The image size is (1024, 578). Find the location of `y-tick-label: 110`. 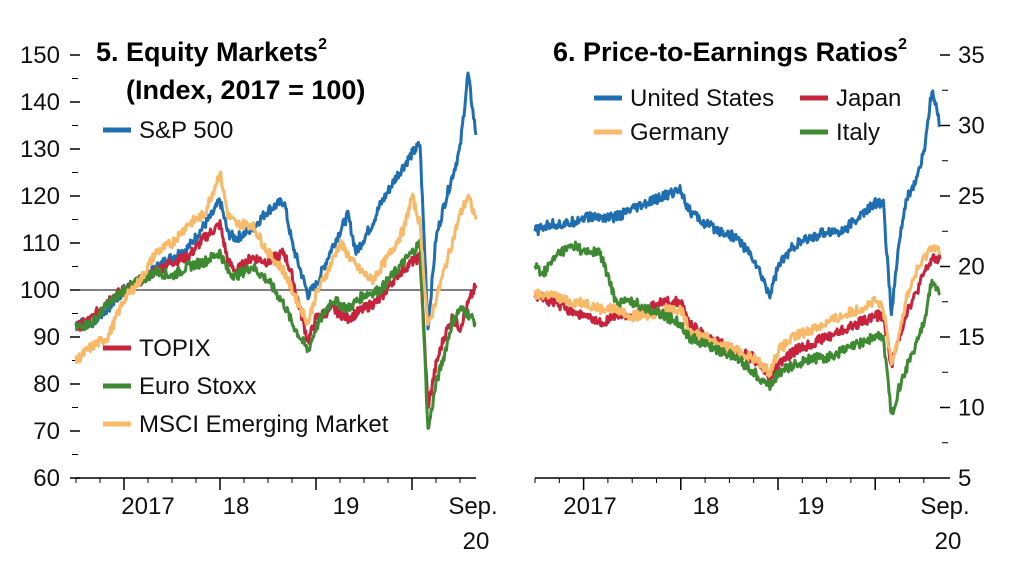

y-tick-label: 110 is located at coordinates (41, 243).